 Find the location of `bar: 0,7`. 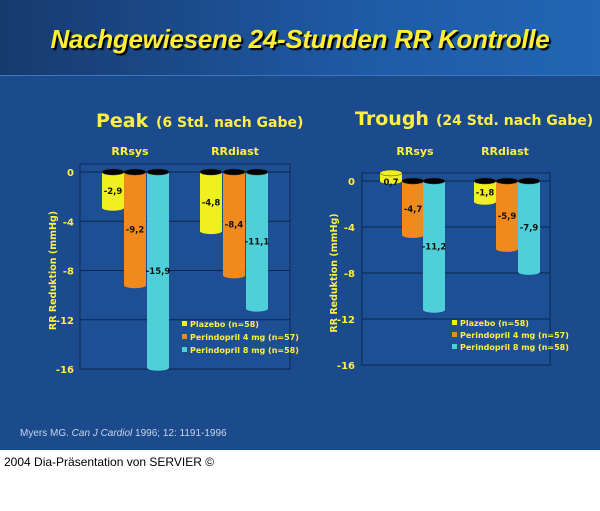

bar: 0,7 is located at coordinates (391, 178).